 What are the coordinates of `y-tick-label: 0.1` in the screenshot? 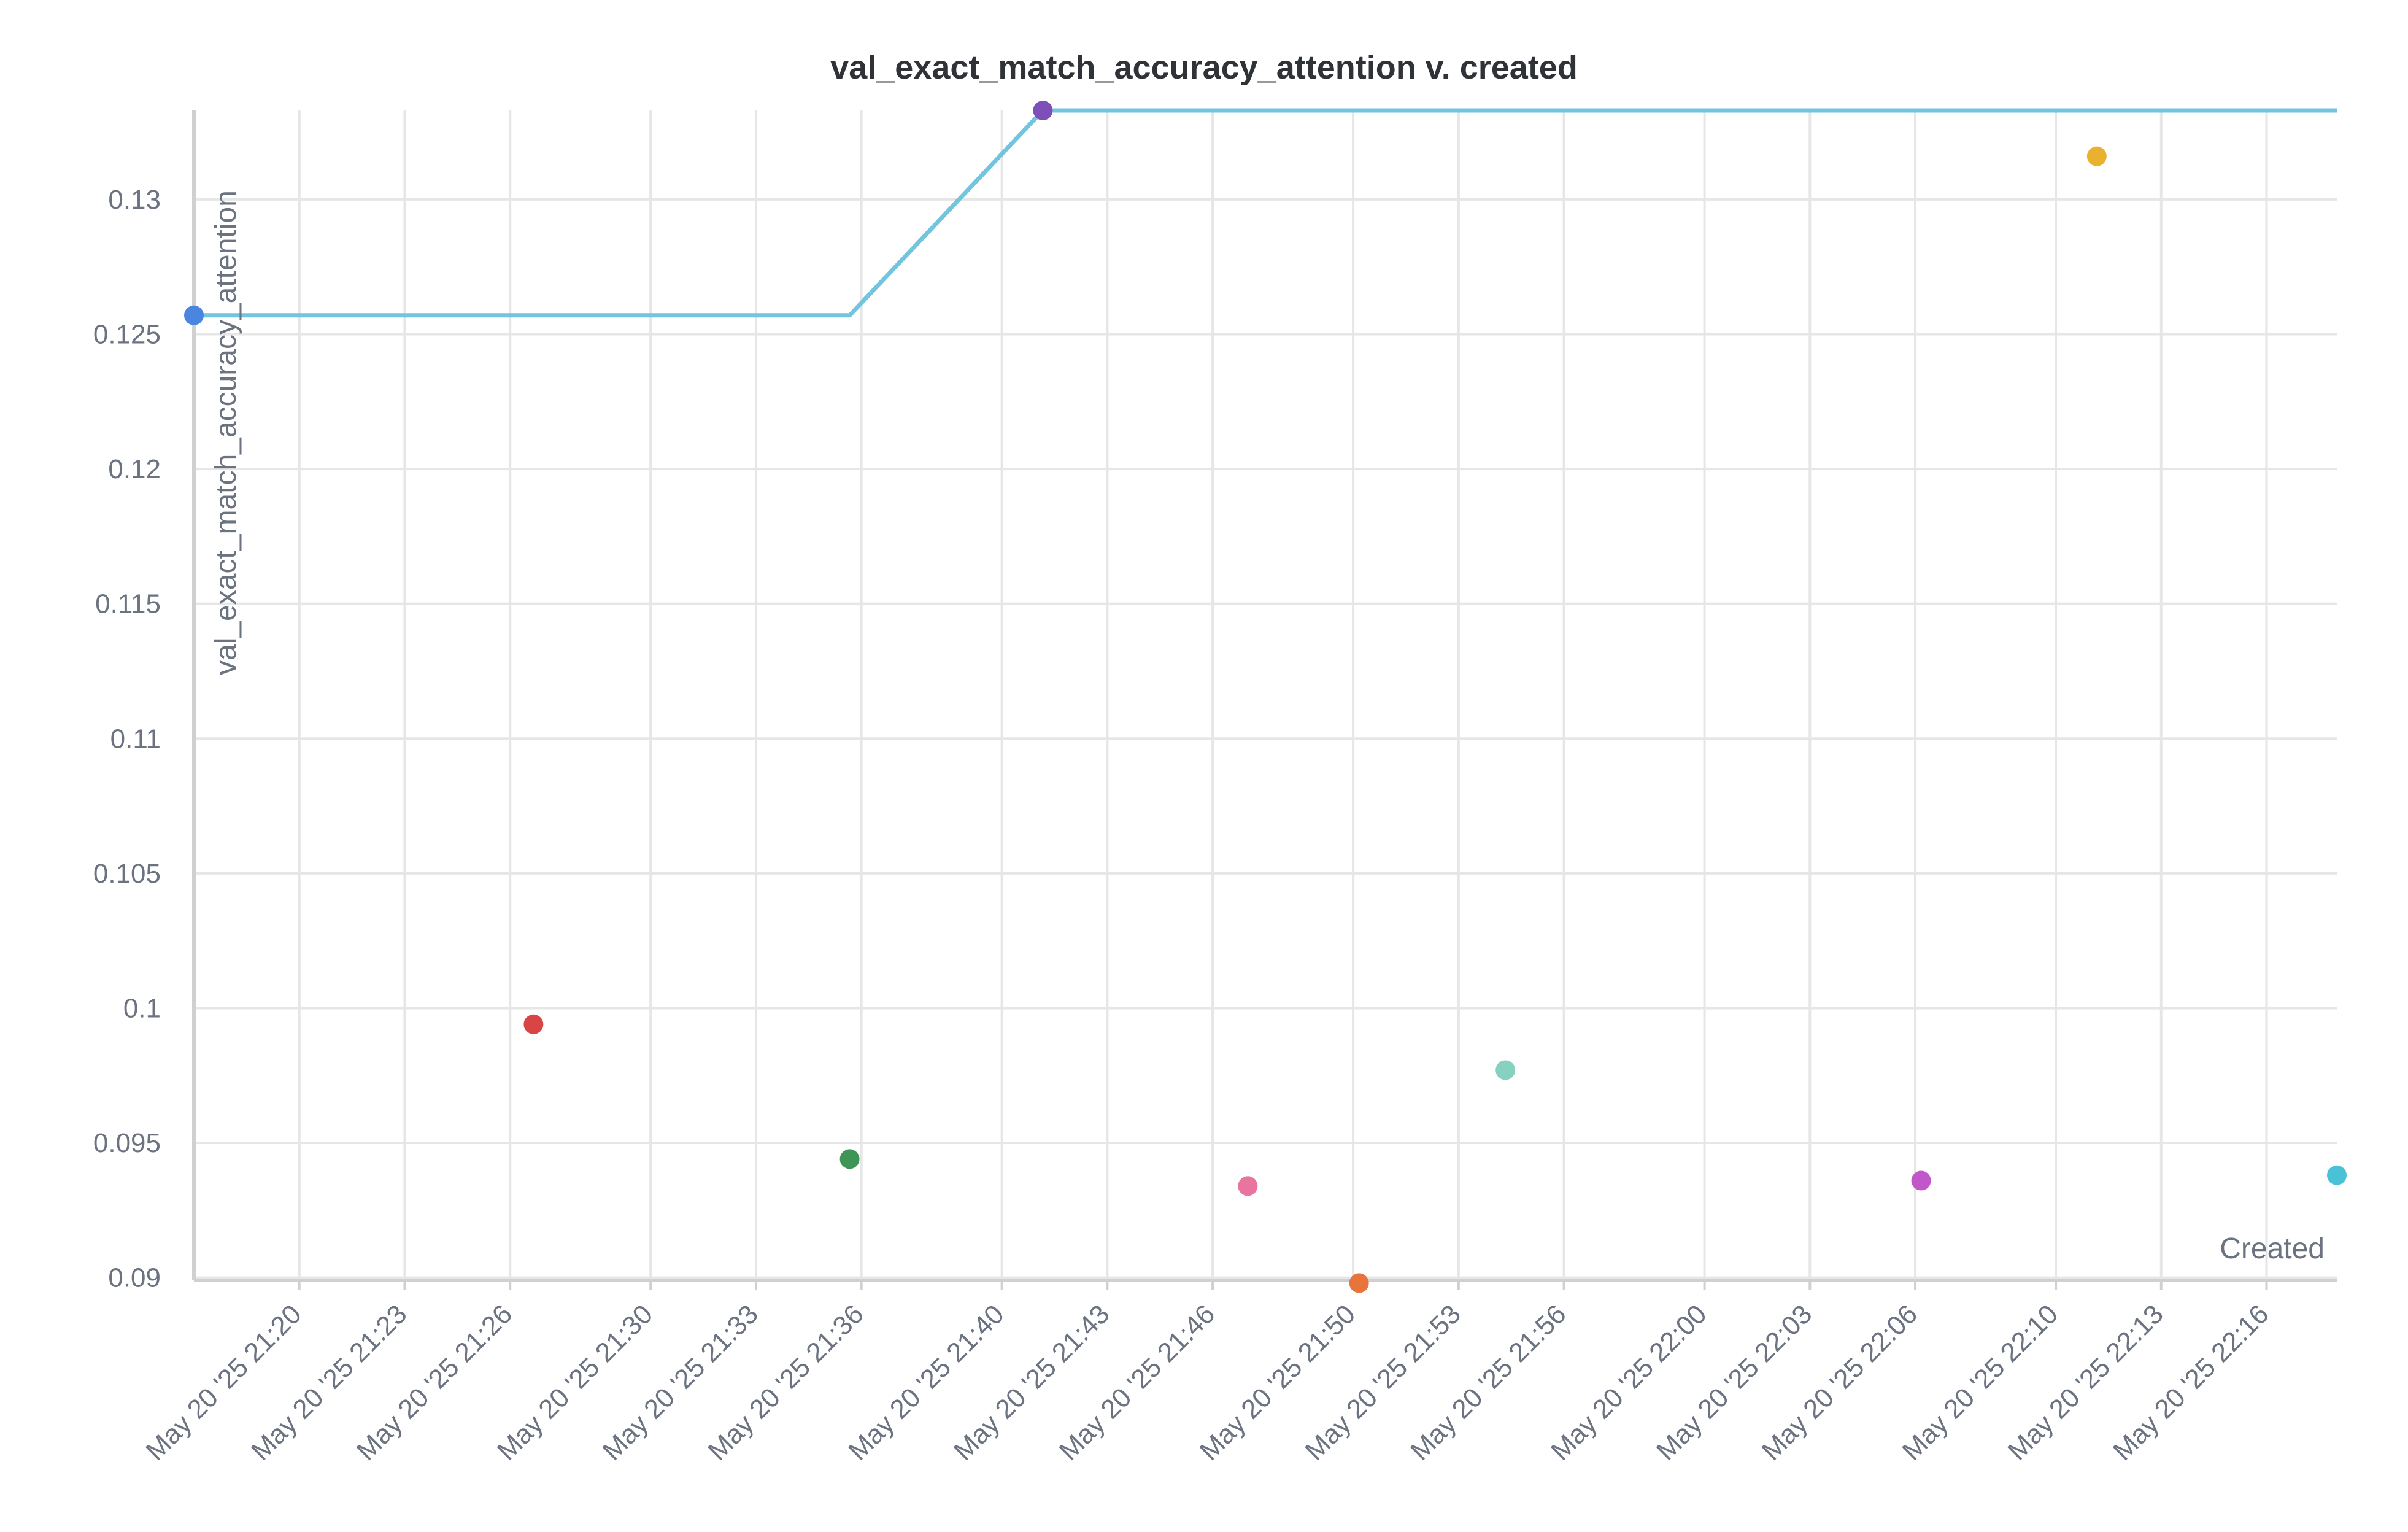 It's located at (142, 1008).